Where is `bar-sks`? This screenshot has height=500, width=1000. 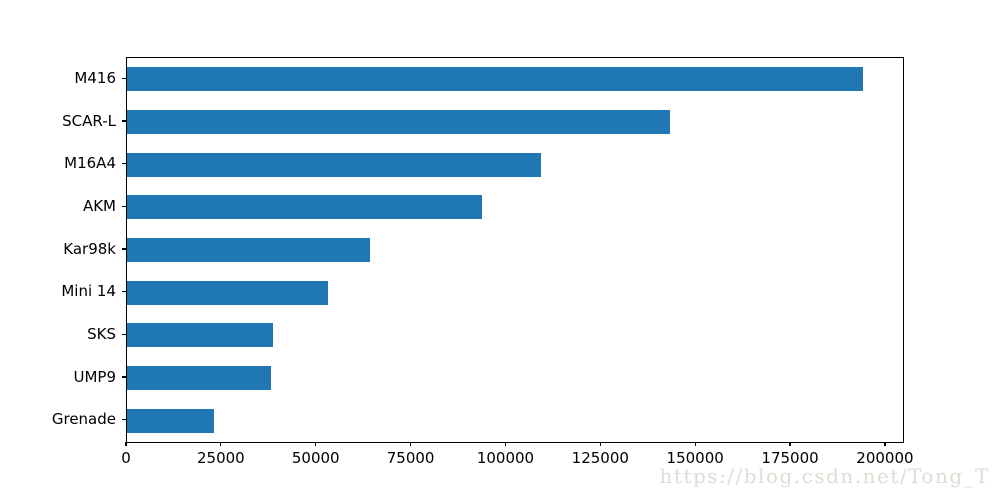 bar-sks is located at coordinates (200, 335).